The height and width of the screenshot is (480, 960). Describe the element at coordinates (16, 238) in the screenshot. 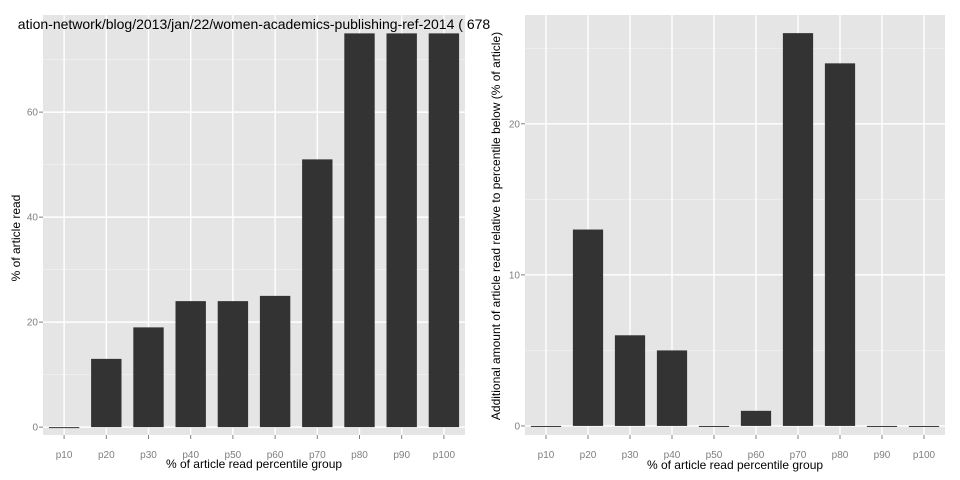

I see `y-axis-title: % of article read` at that location.